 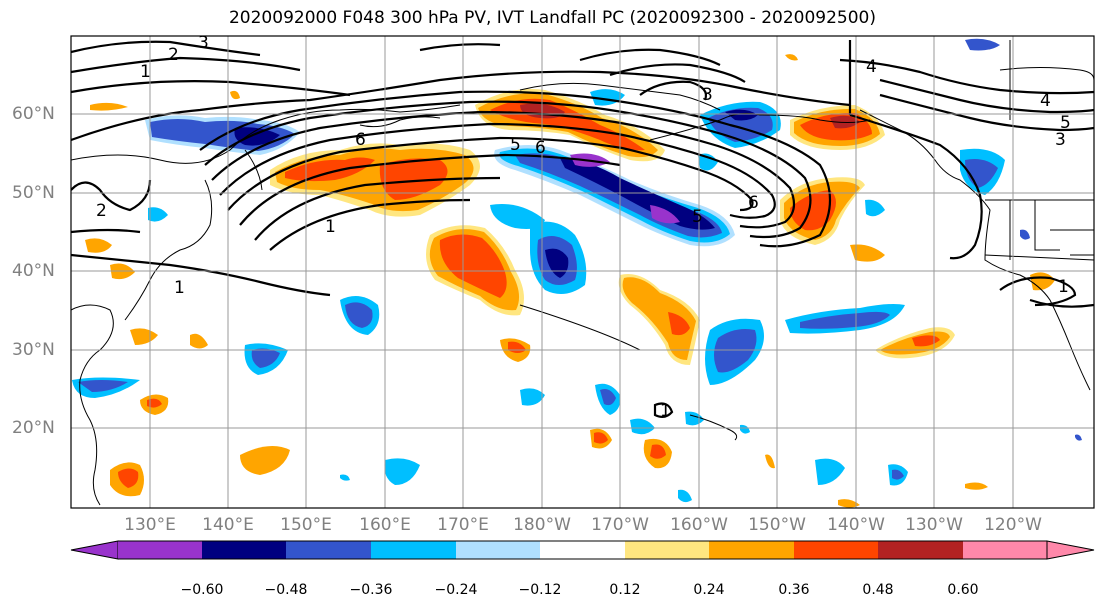 What do you see at coordinates (699, 525) in the screenshot?
I see `lon-label: 160°W` at bounding box center [699, 525].